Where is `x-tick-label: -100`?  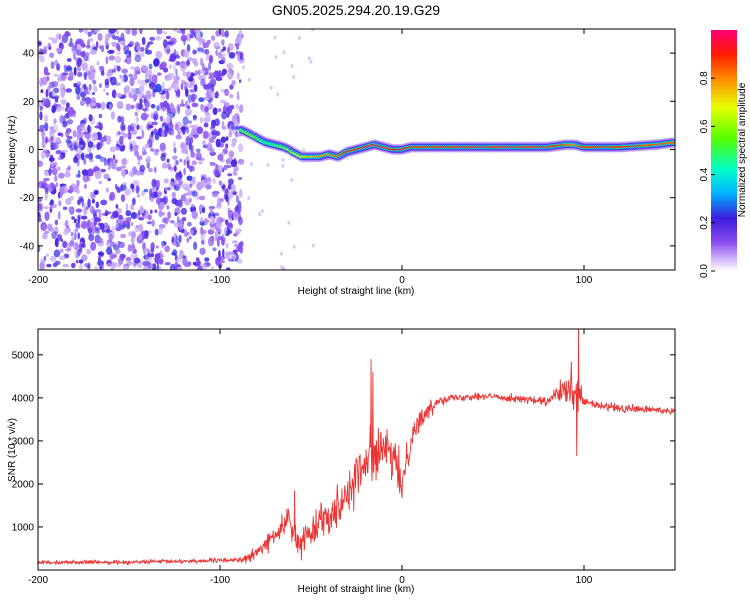
x-tick-label: -100 is located at coordinates (220, 580).